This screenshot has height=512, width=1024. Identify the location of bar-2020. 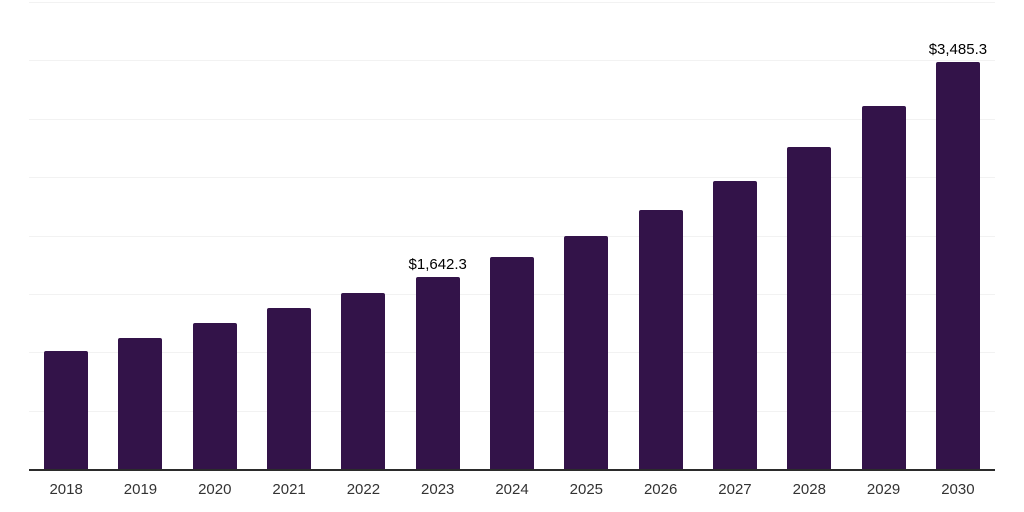
(214, 395).